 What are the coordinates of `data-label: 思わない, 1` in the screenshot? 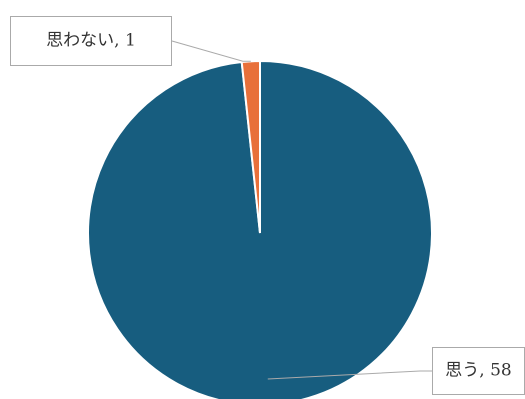 It's located at (91, 41).